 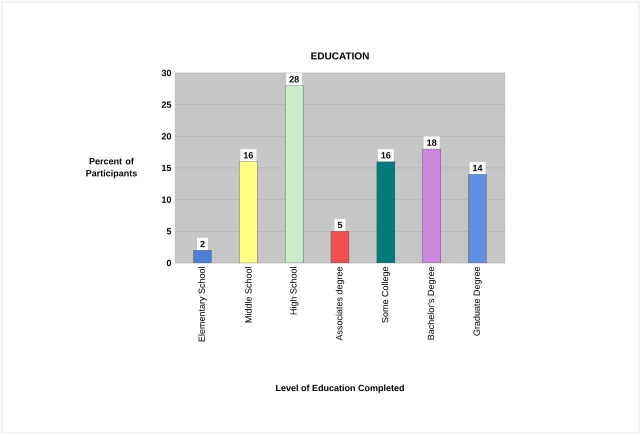 What do you see at coordinates (340, 303) in the screenshot?
I see `x-tick-label: Associates degree` at bounding box center [340, 303].